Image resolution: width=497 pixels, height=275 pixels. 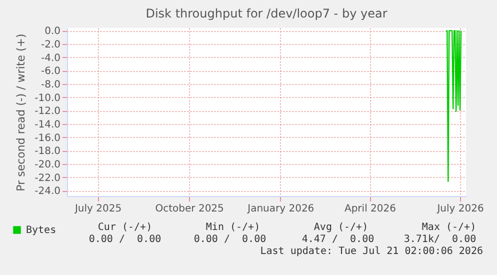 I want to click on text: Max (-/+), so click(x=449, y=227).